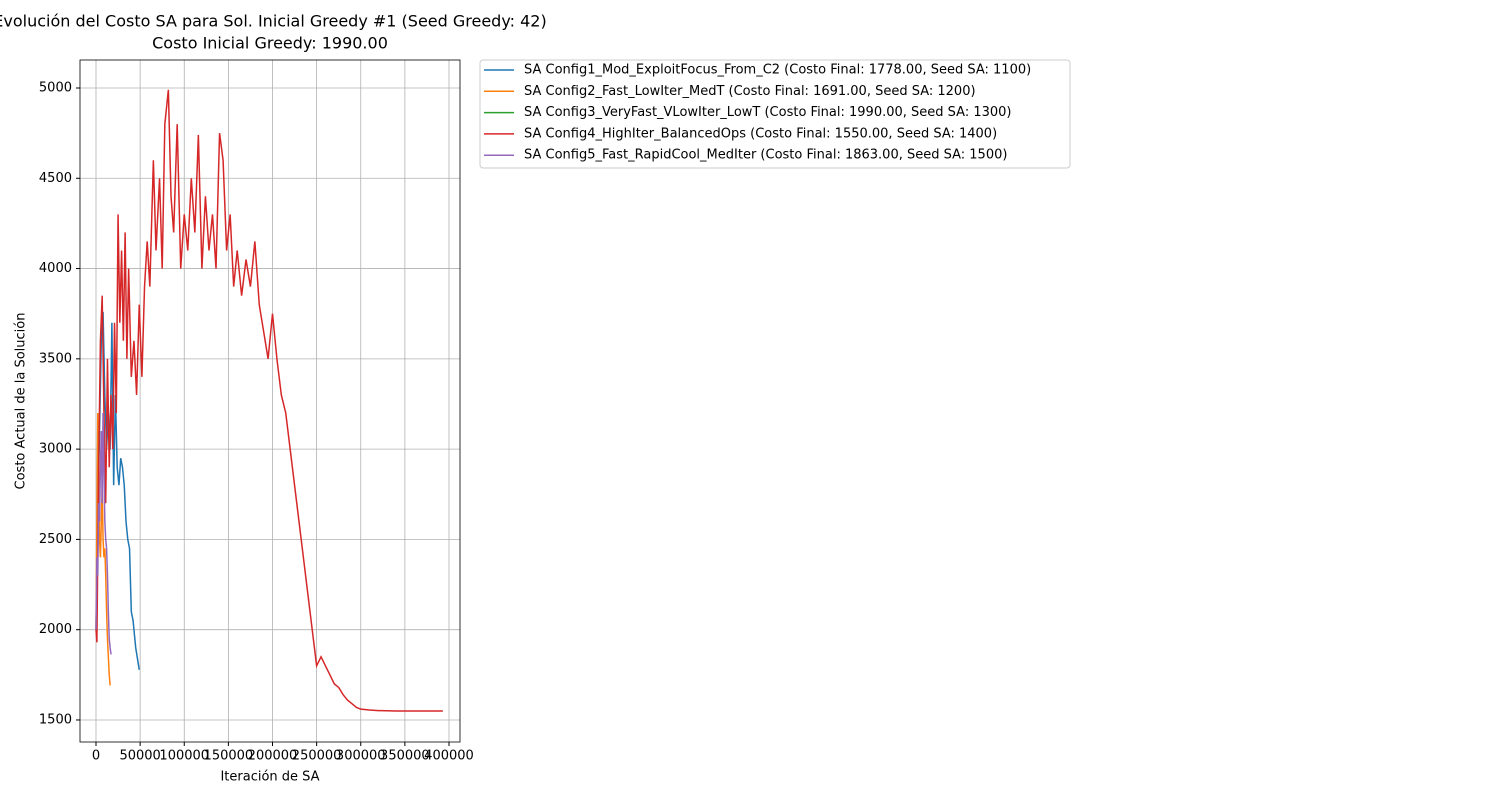  Describe the element at coordinates (55, 719) in the screenshot. I see `y-tick-label: 1500` at that location.